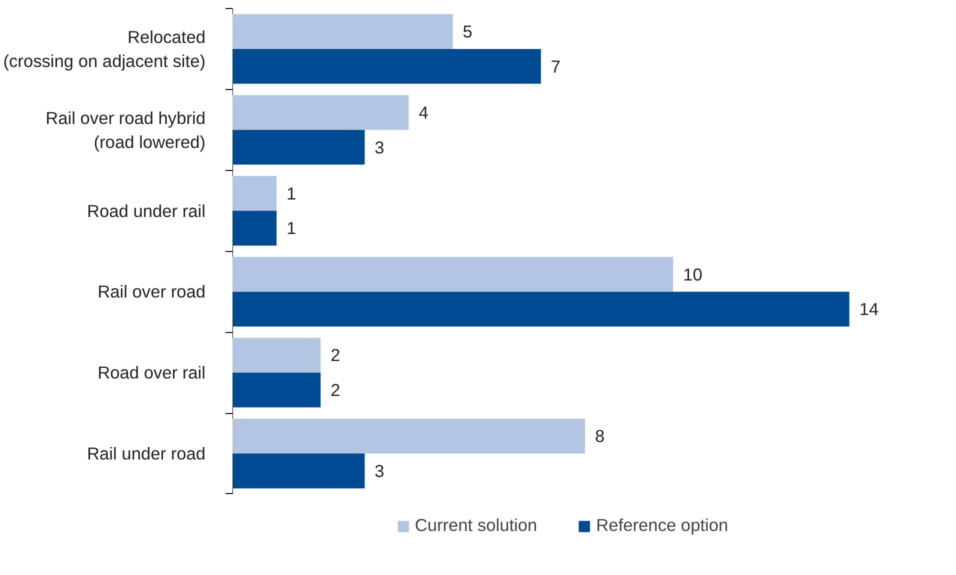 The width and height of the screenshot is (956, 575). Describe the element at coordinates (692, 274) in the screenshot. I see `data-label: 10` at that location.